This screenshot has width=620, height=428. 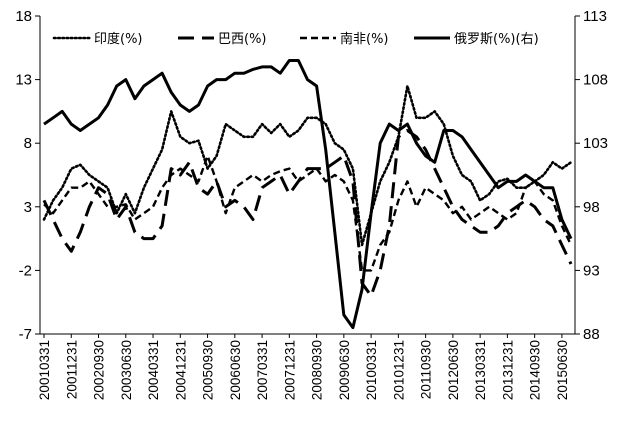 What do you see at coordinates (595, 143) in the screenshot?
I see `right-tick-label: 103` at bounding box center [595, 143].